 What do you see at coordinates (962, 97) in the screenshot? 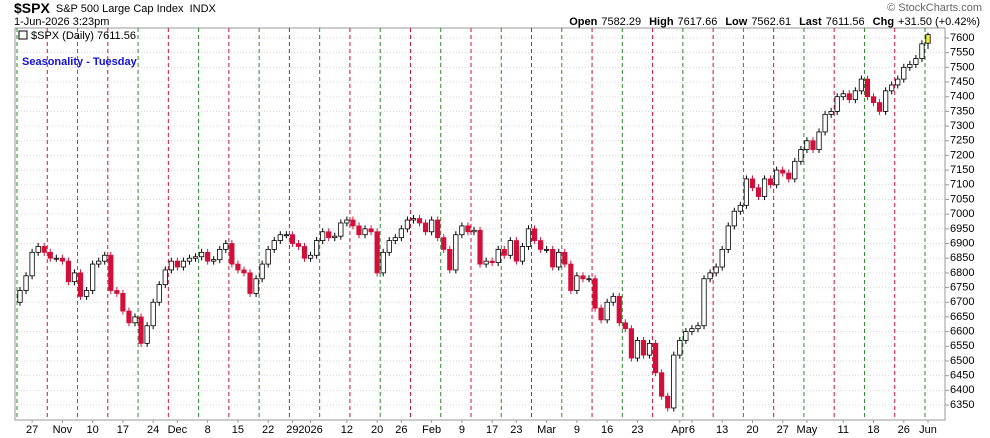
I see `y-tick-label: 7400` at bounding box center [962, 97].